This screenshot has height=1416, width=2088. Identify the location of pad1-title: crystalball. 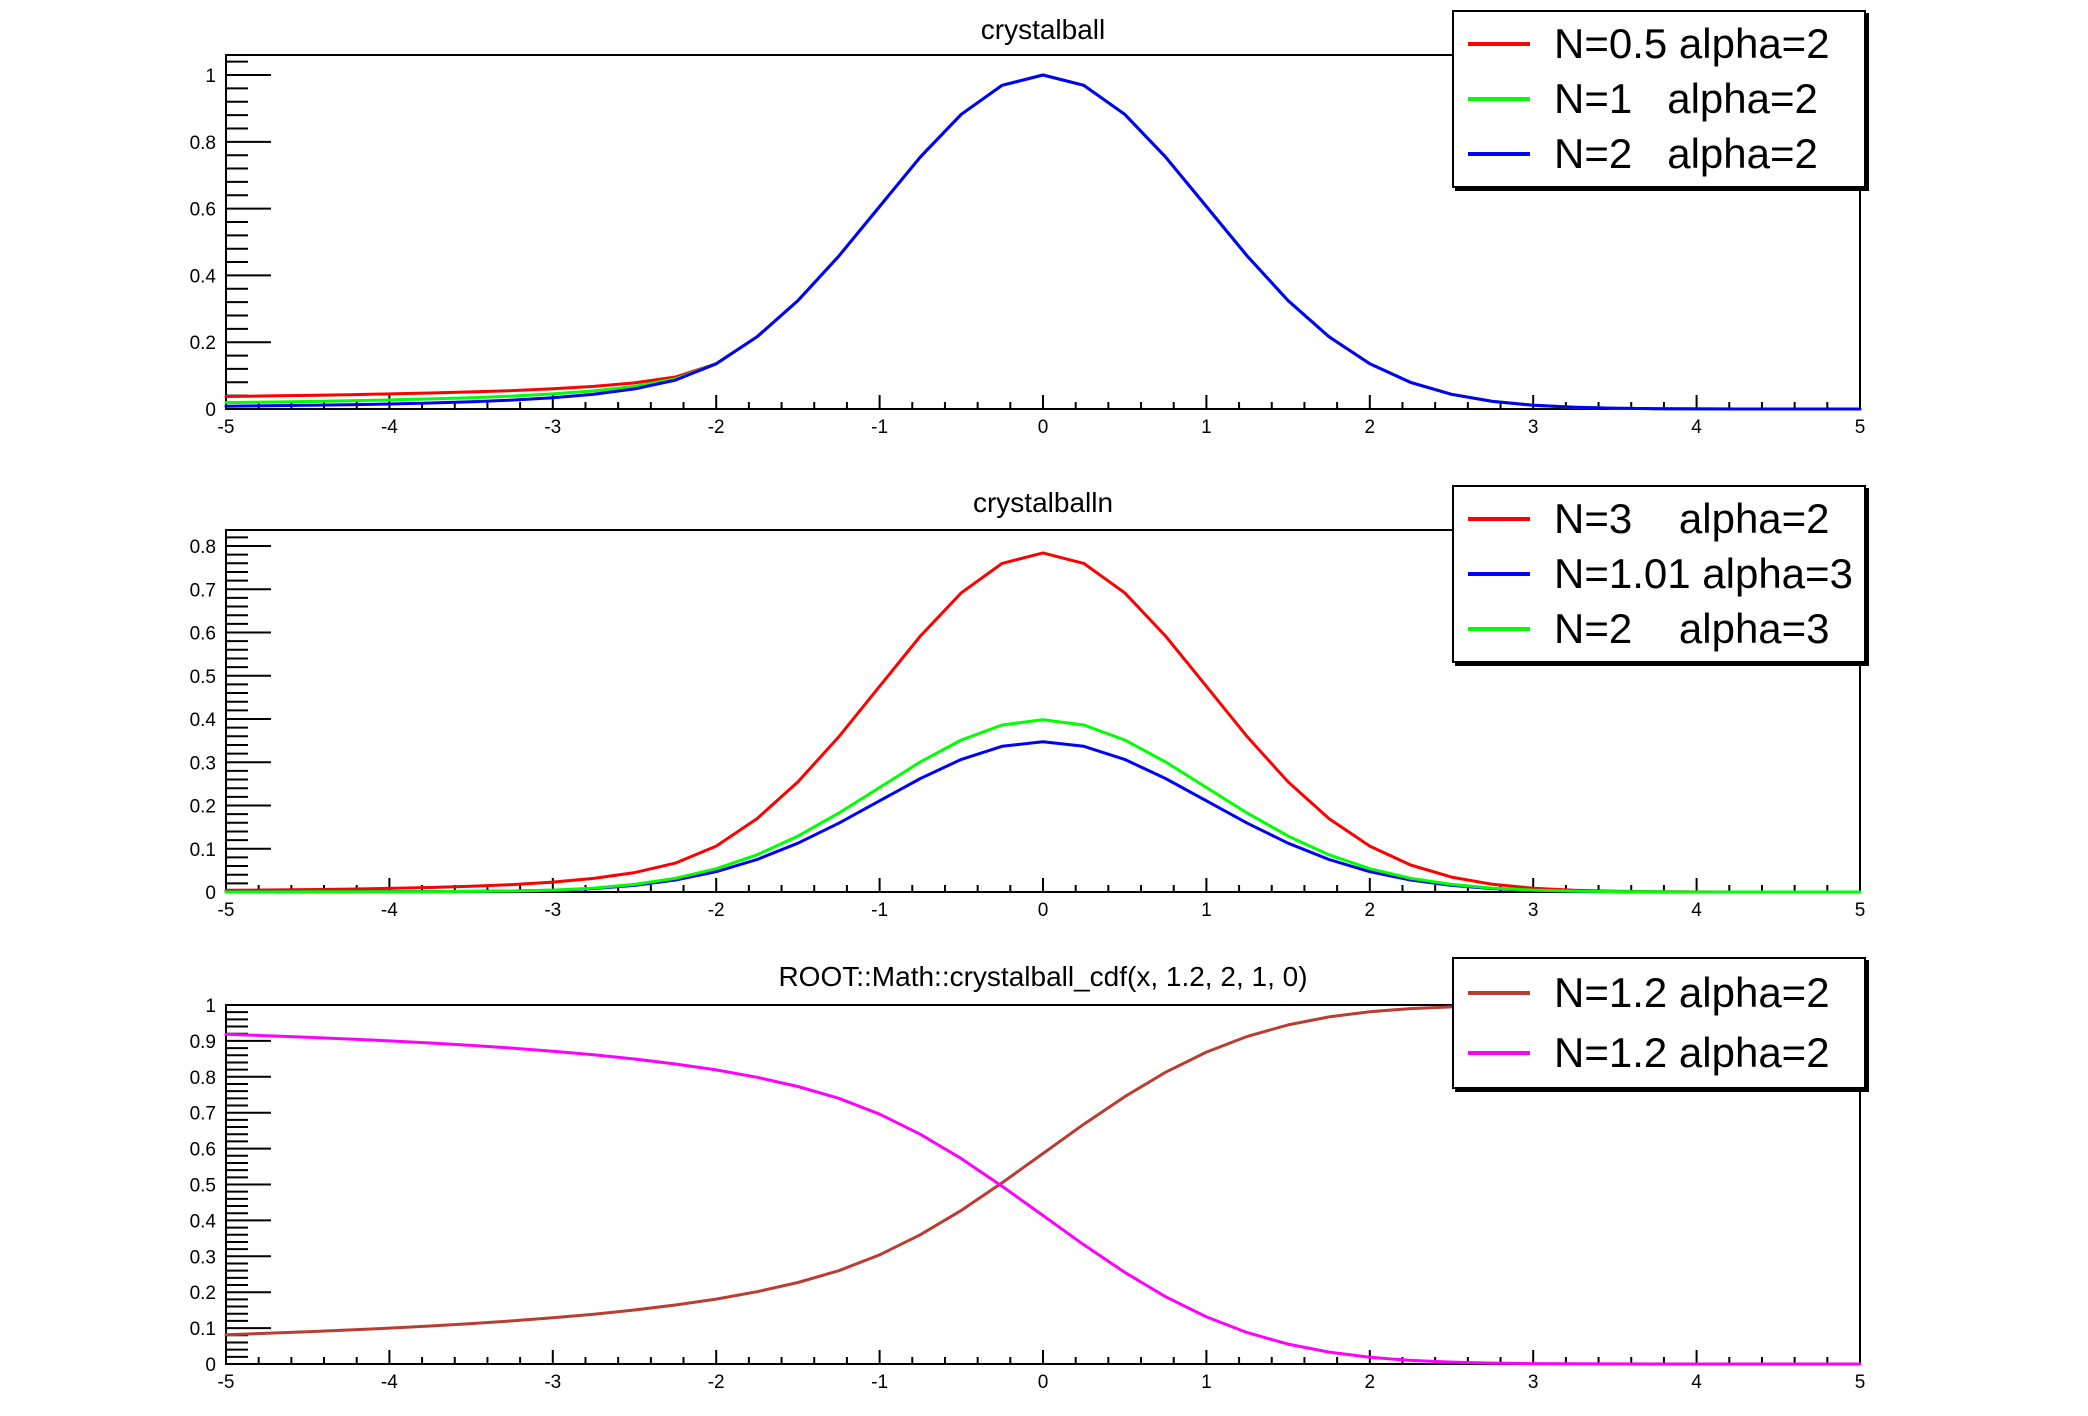
(1043, 29).